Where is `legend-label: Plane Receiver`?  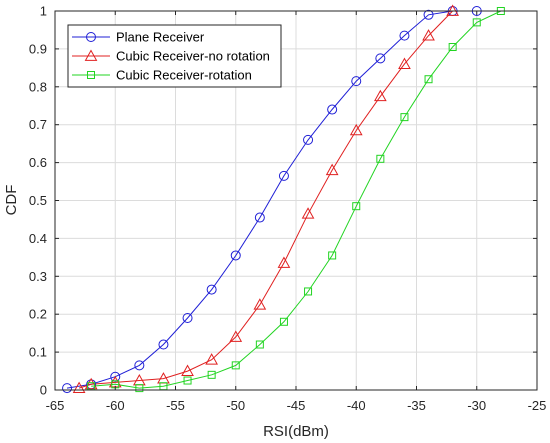
legend-label: Plane Receiver is located at coordinates (160, 37).